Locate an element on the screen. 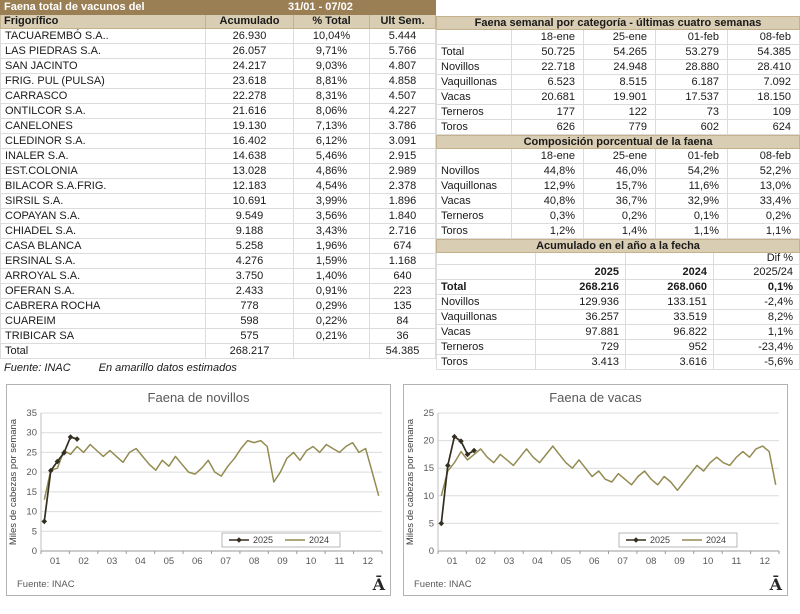  x-tick-label: 05 is located at coordinates (169, 561).